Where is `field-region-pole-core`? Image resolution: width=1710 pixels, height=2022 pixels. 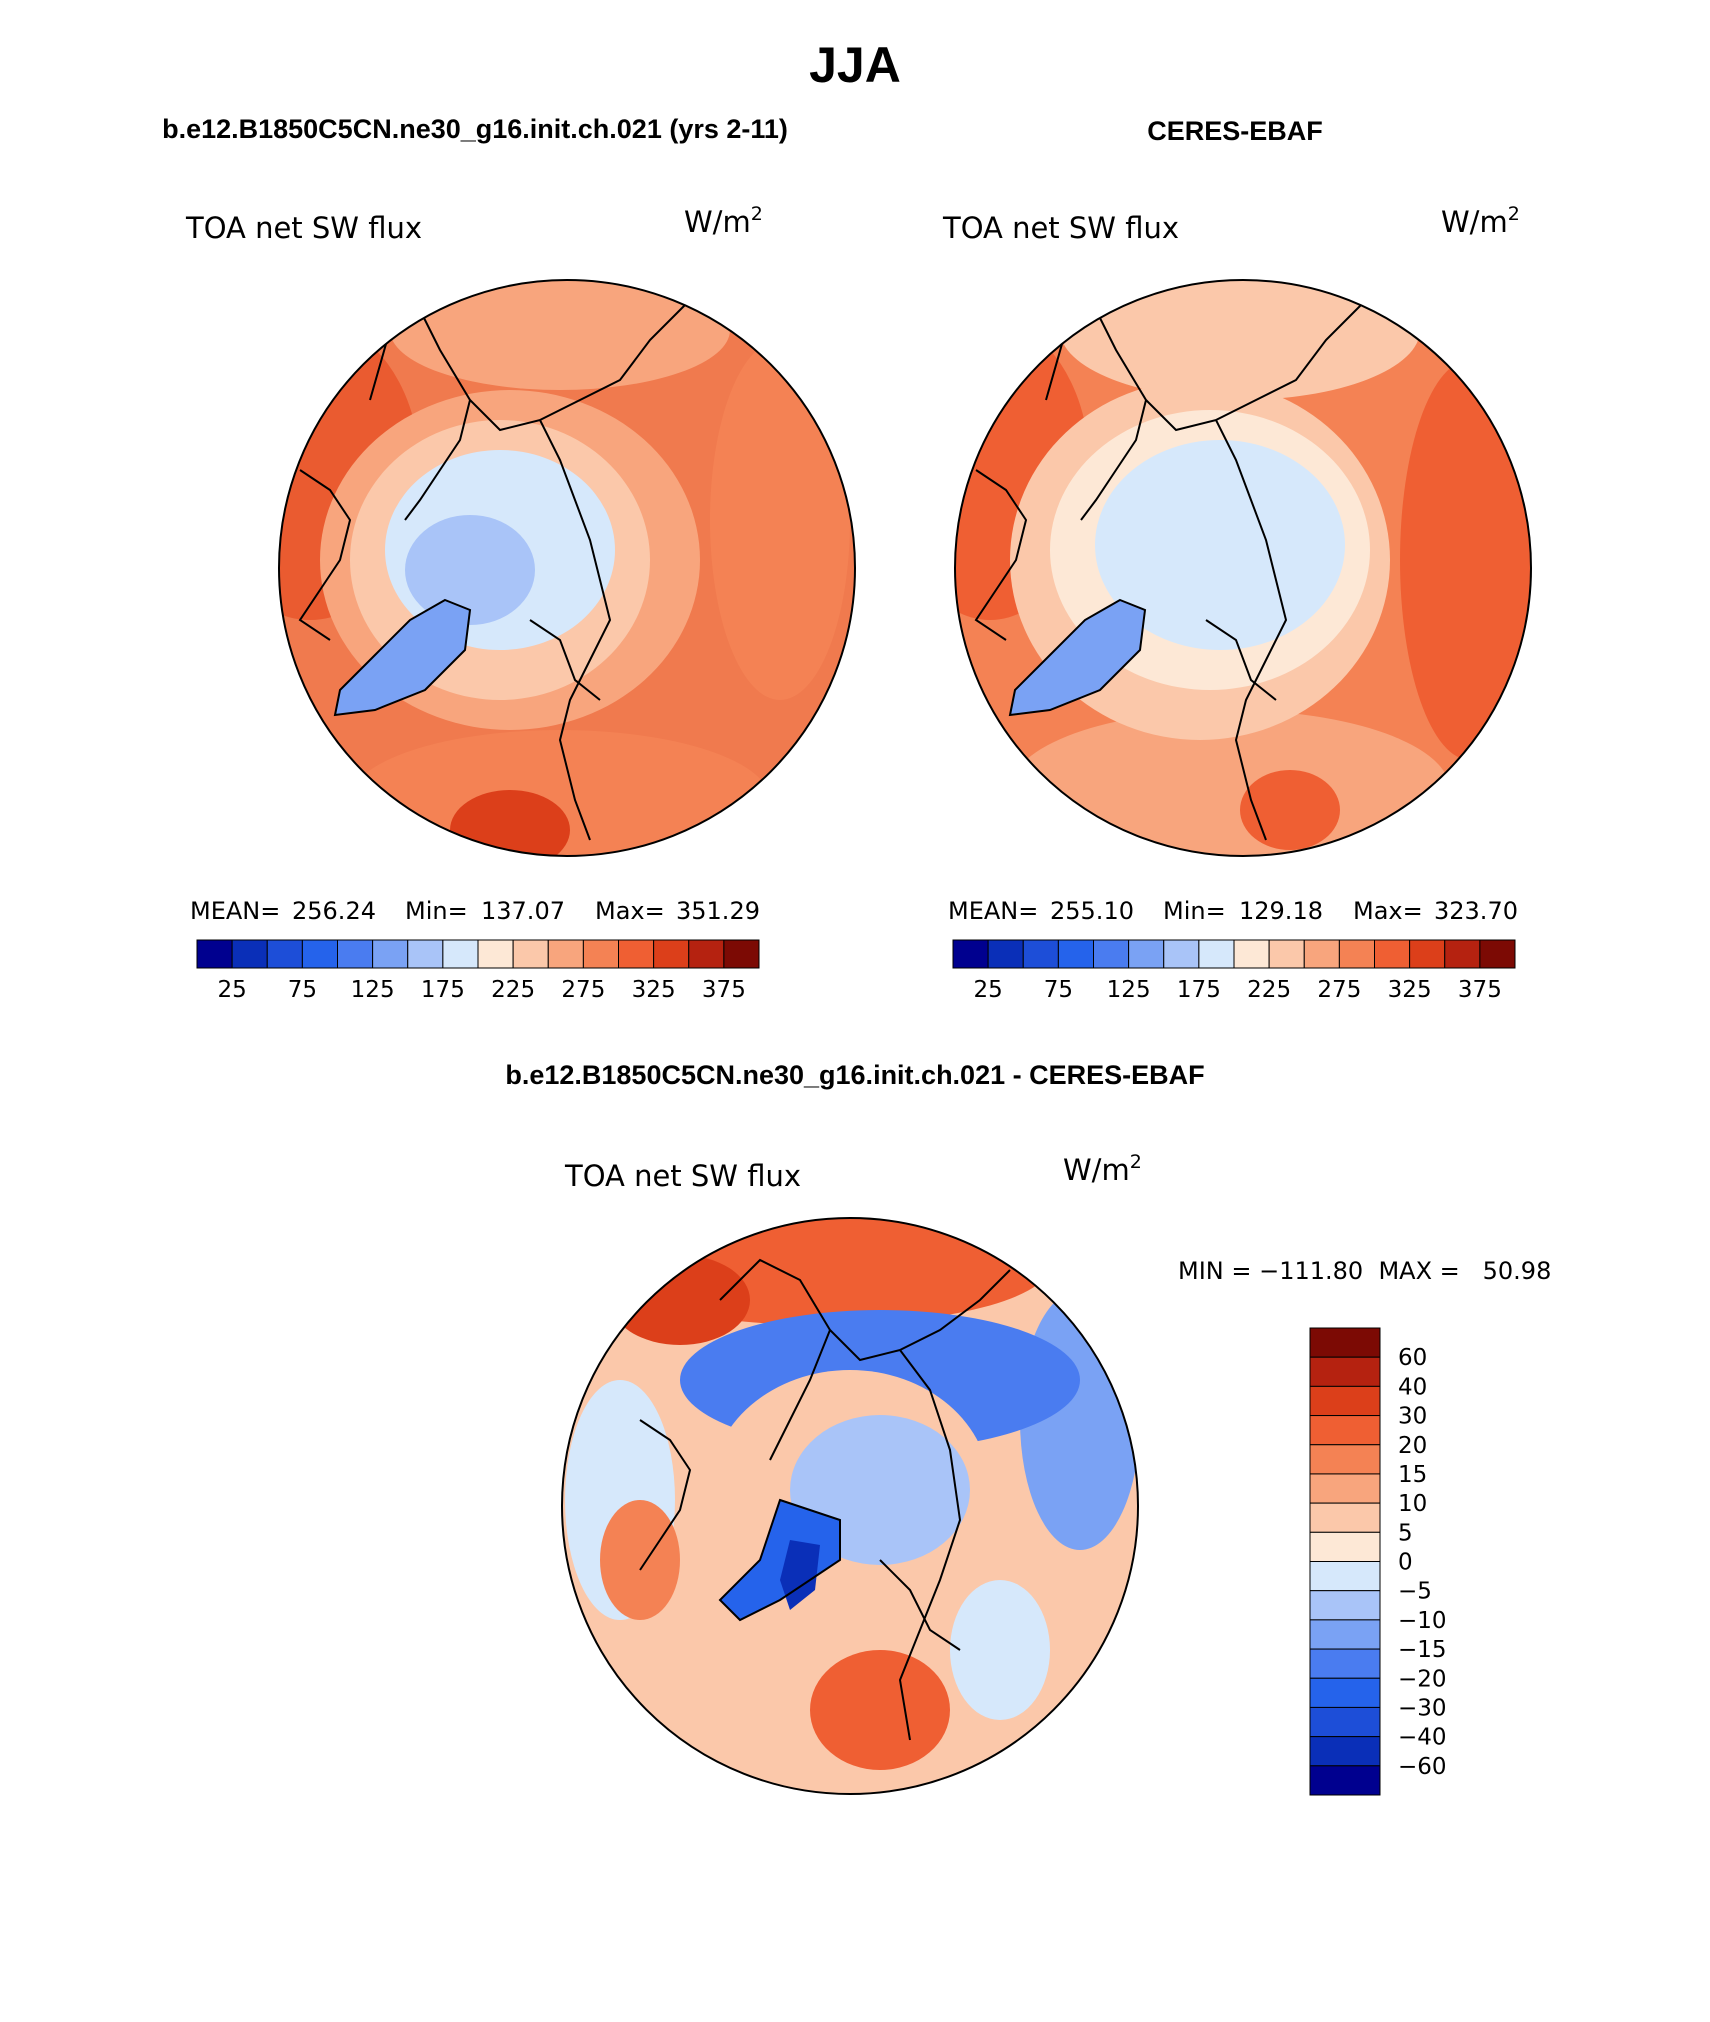 field-region-pole-core is located at coordinates (470, 570).